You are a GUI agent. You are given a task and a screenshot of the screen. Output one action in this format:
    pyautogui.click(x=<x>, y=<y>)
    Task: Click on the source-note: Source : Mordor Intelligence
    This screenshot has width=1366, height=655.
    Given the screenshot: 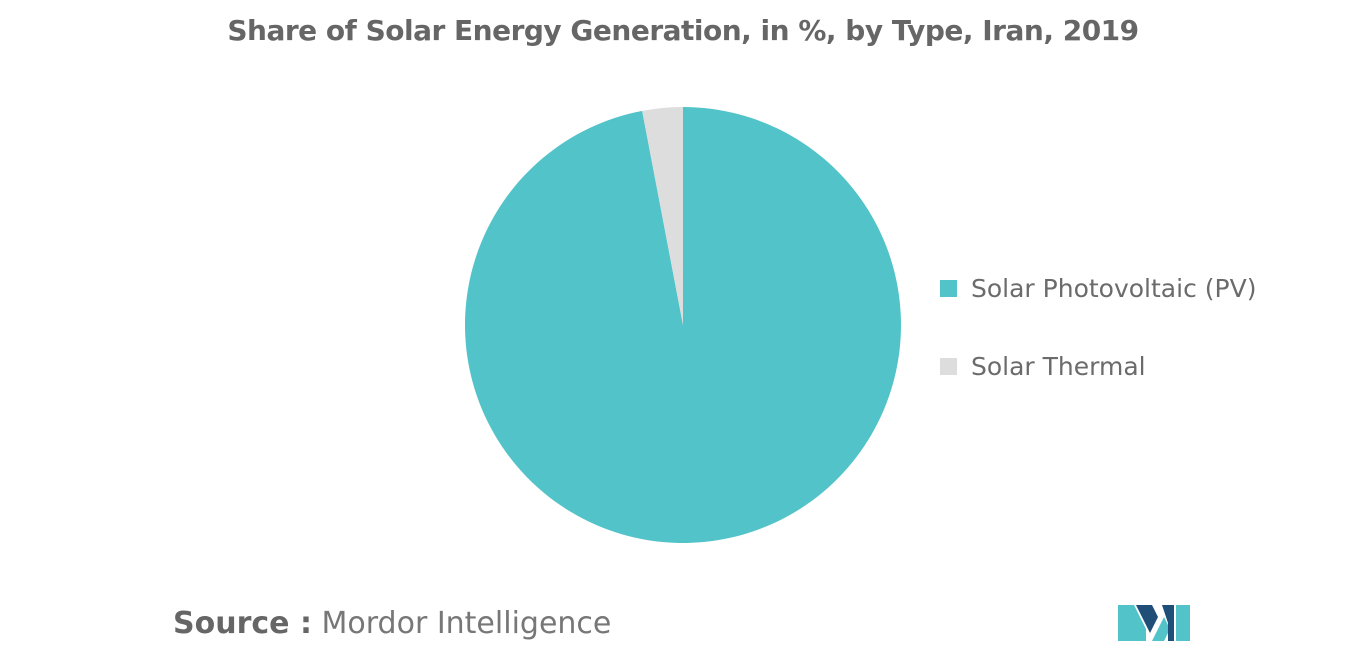 What is the action you would take?
    pyautogui.click(x=392, y=623)
    